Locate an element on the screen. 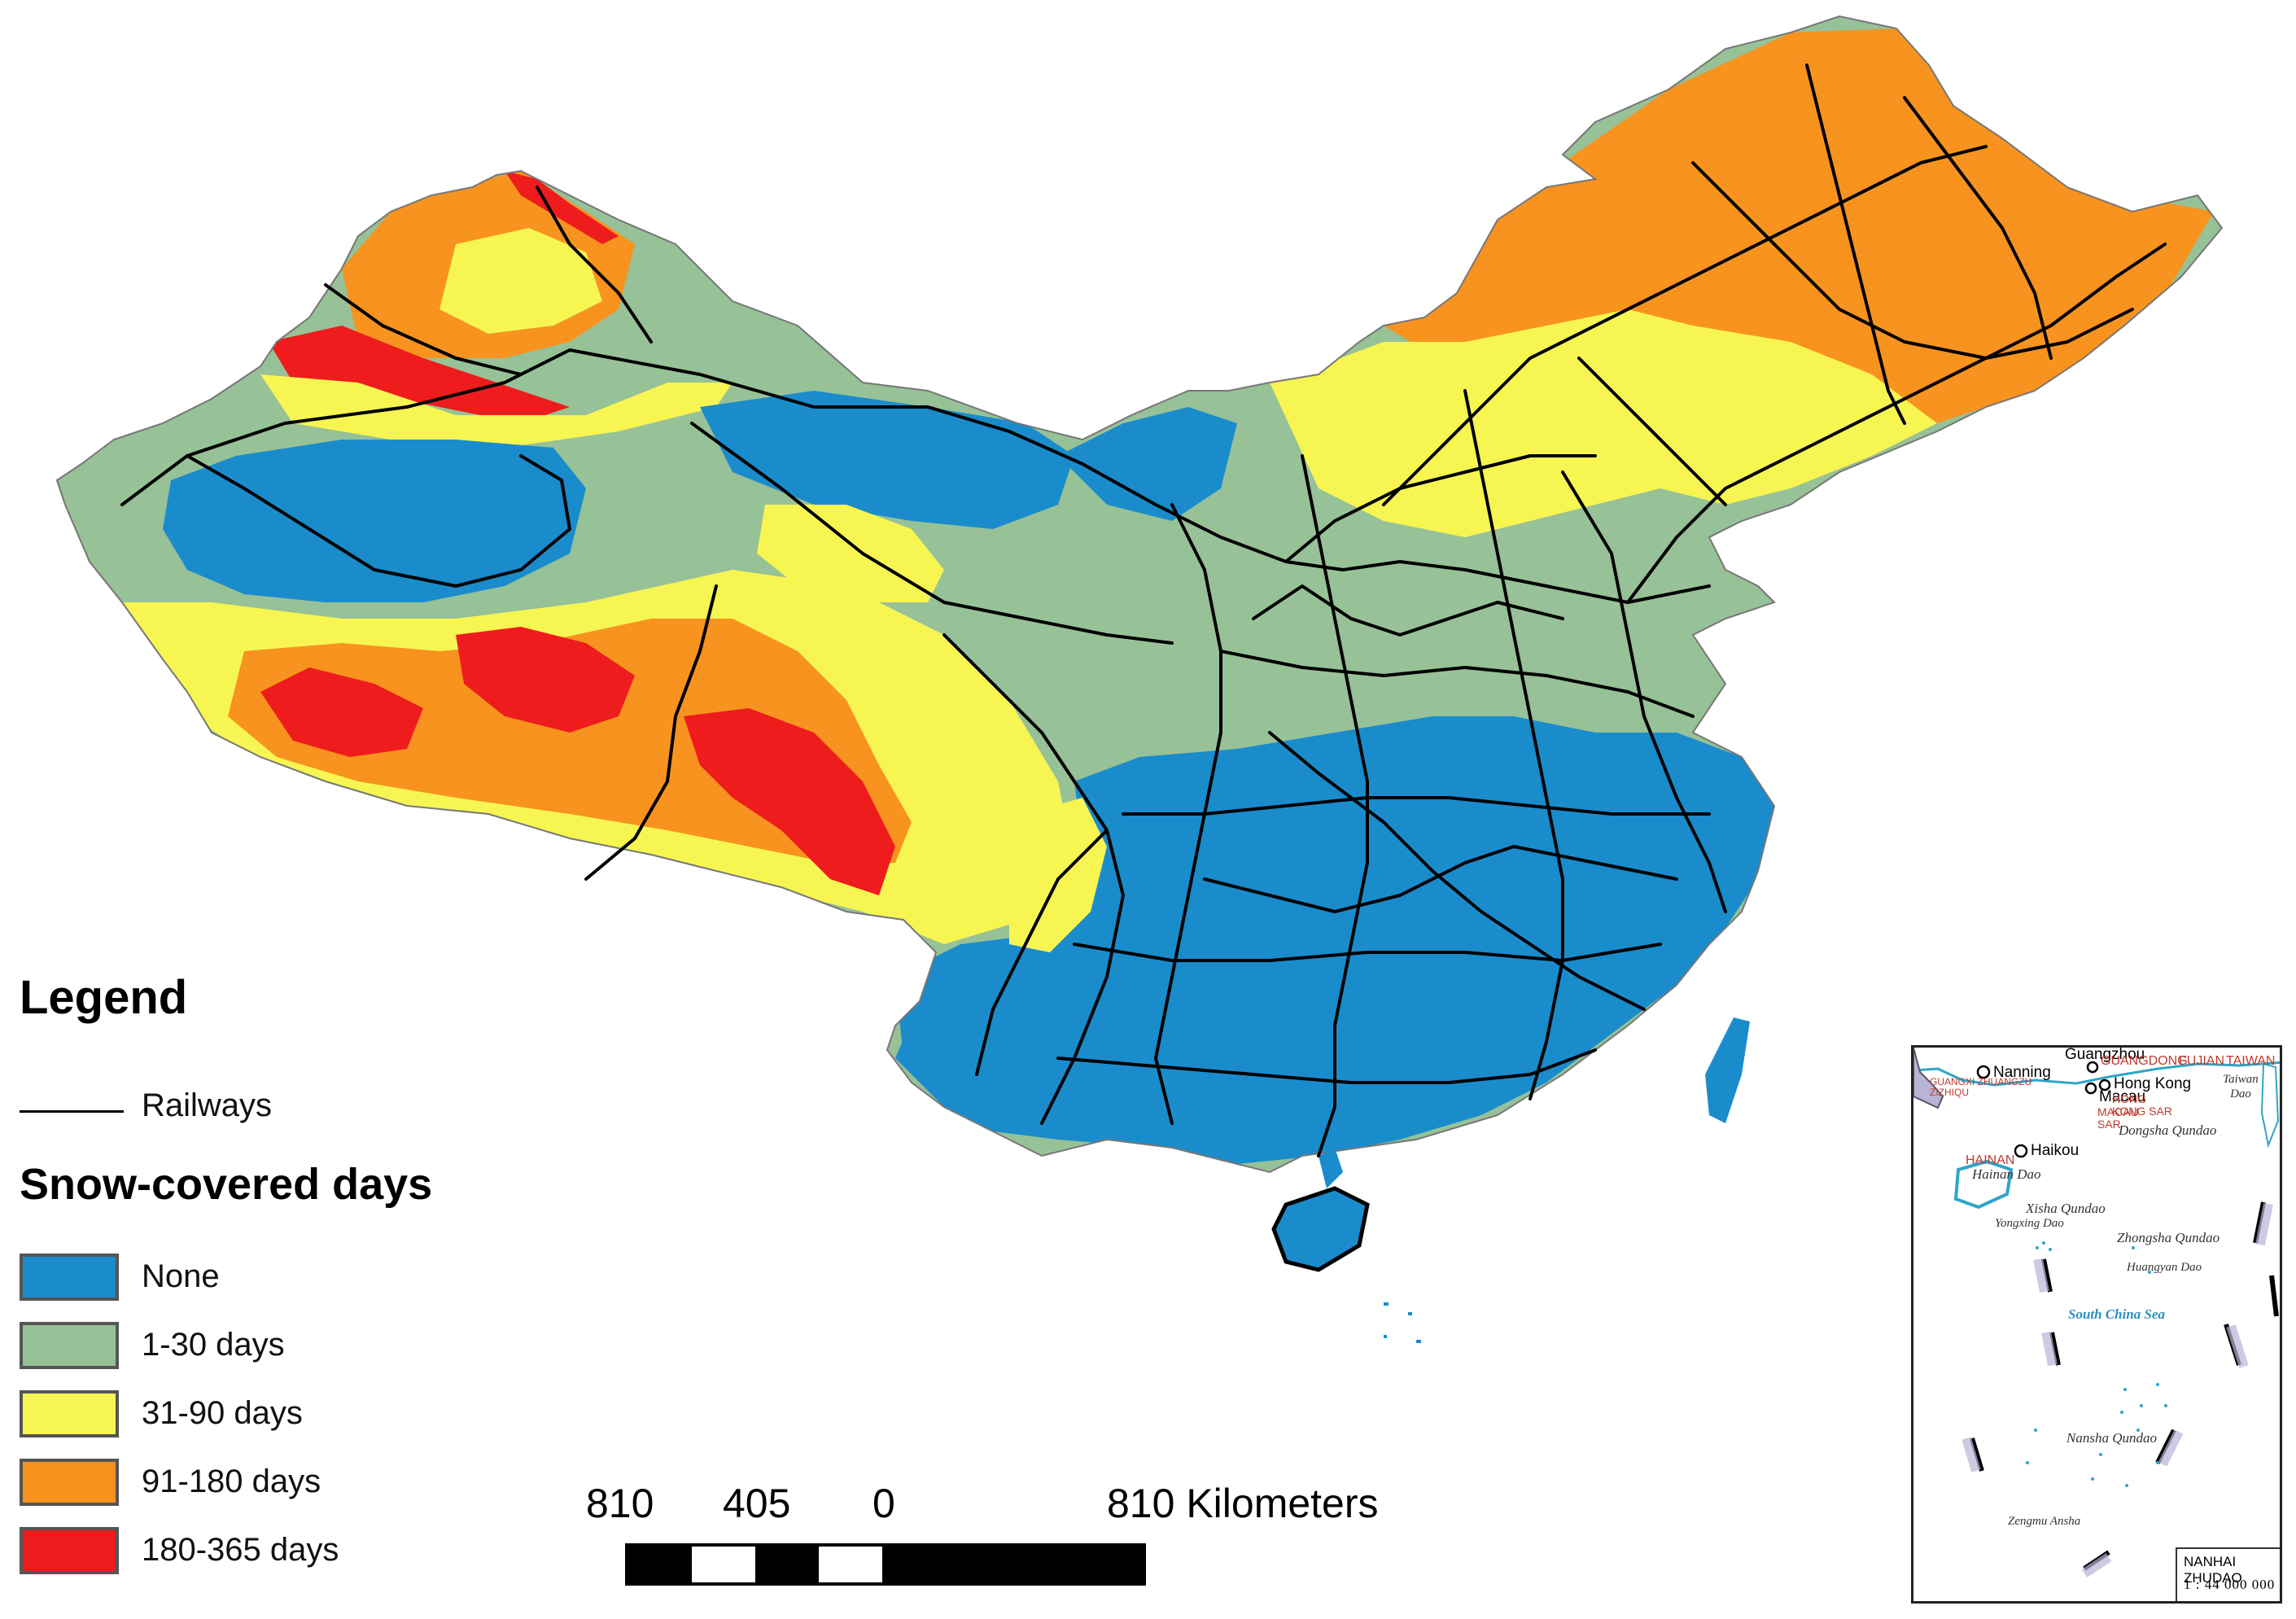 This screenshot has width=2296, height=1619. zone-31-90-days-qaidam is located at coordinates (850, 554).